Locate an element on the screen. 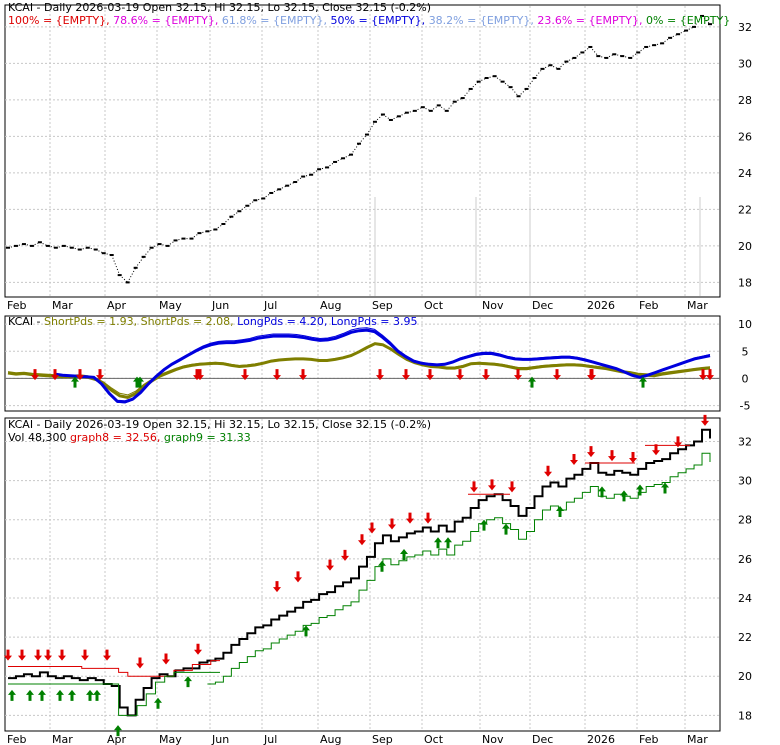 This screenshot has height=745, width=780. p1-y-tick-label: 26 is located at coordinates (745, 136).